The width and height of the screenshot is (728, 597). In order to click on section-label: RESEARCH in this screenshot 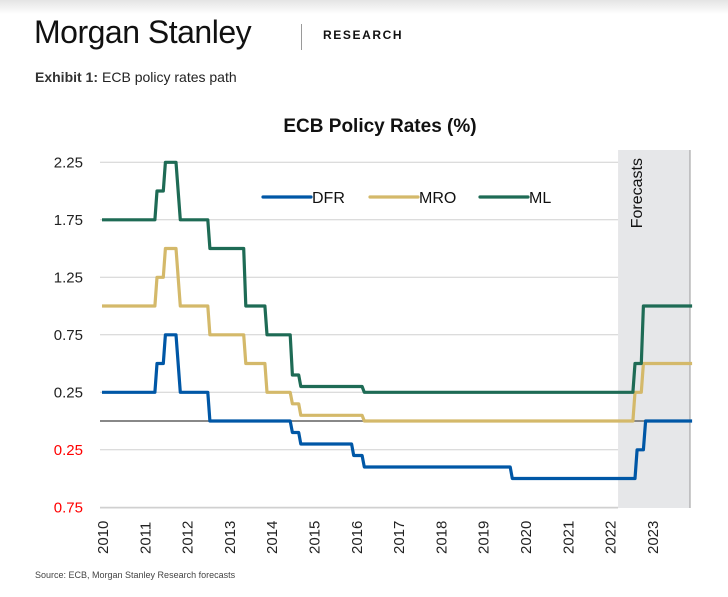, I will do `click(363, 35)`.